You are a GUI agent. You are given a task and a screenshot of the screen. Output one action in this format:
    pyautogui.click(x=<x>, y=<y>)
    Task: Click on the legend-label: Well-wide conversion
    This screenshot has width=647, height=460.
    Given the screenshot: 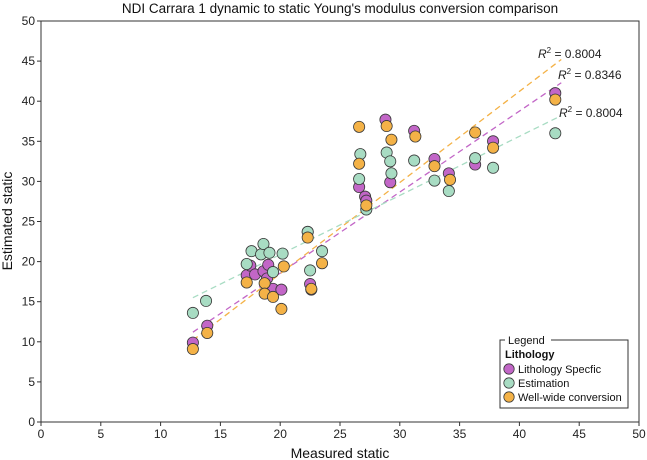 What is the action you would take?
    pyautogui.click(x=570, y=398)
    